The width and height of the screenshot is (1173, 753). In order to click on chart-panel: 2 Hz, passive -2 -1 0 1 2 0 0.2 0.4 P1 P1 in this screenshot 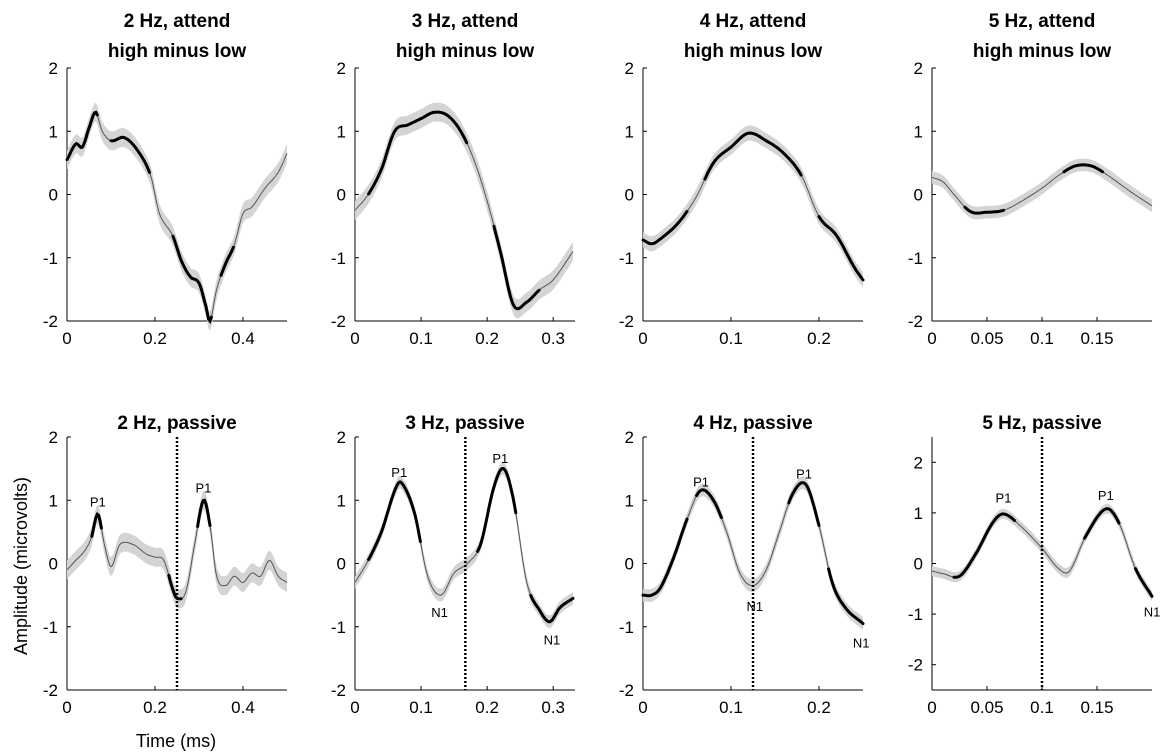, I will do `click(165, 565)`.